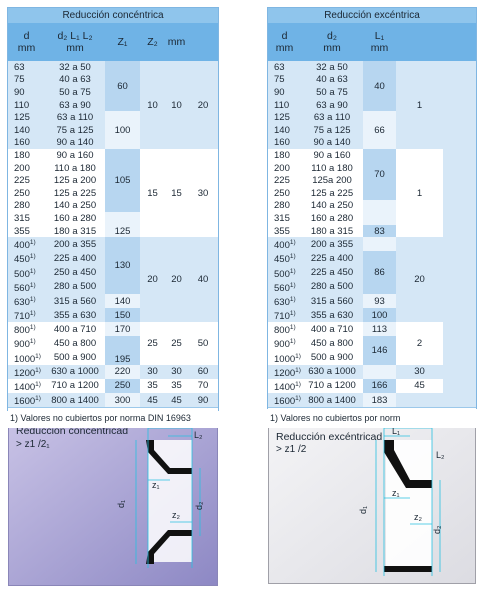 Image resolution: width=483 pixels, height=591 pixels. Describe the element at coordinates (113, 386) in the screenshot. I see `data-row: 14001) 710 a 1200 250 35 35 70` at that location.